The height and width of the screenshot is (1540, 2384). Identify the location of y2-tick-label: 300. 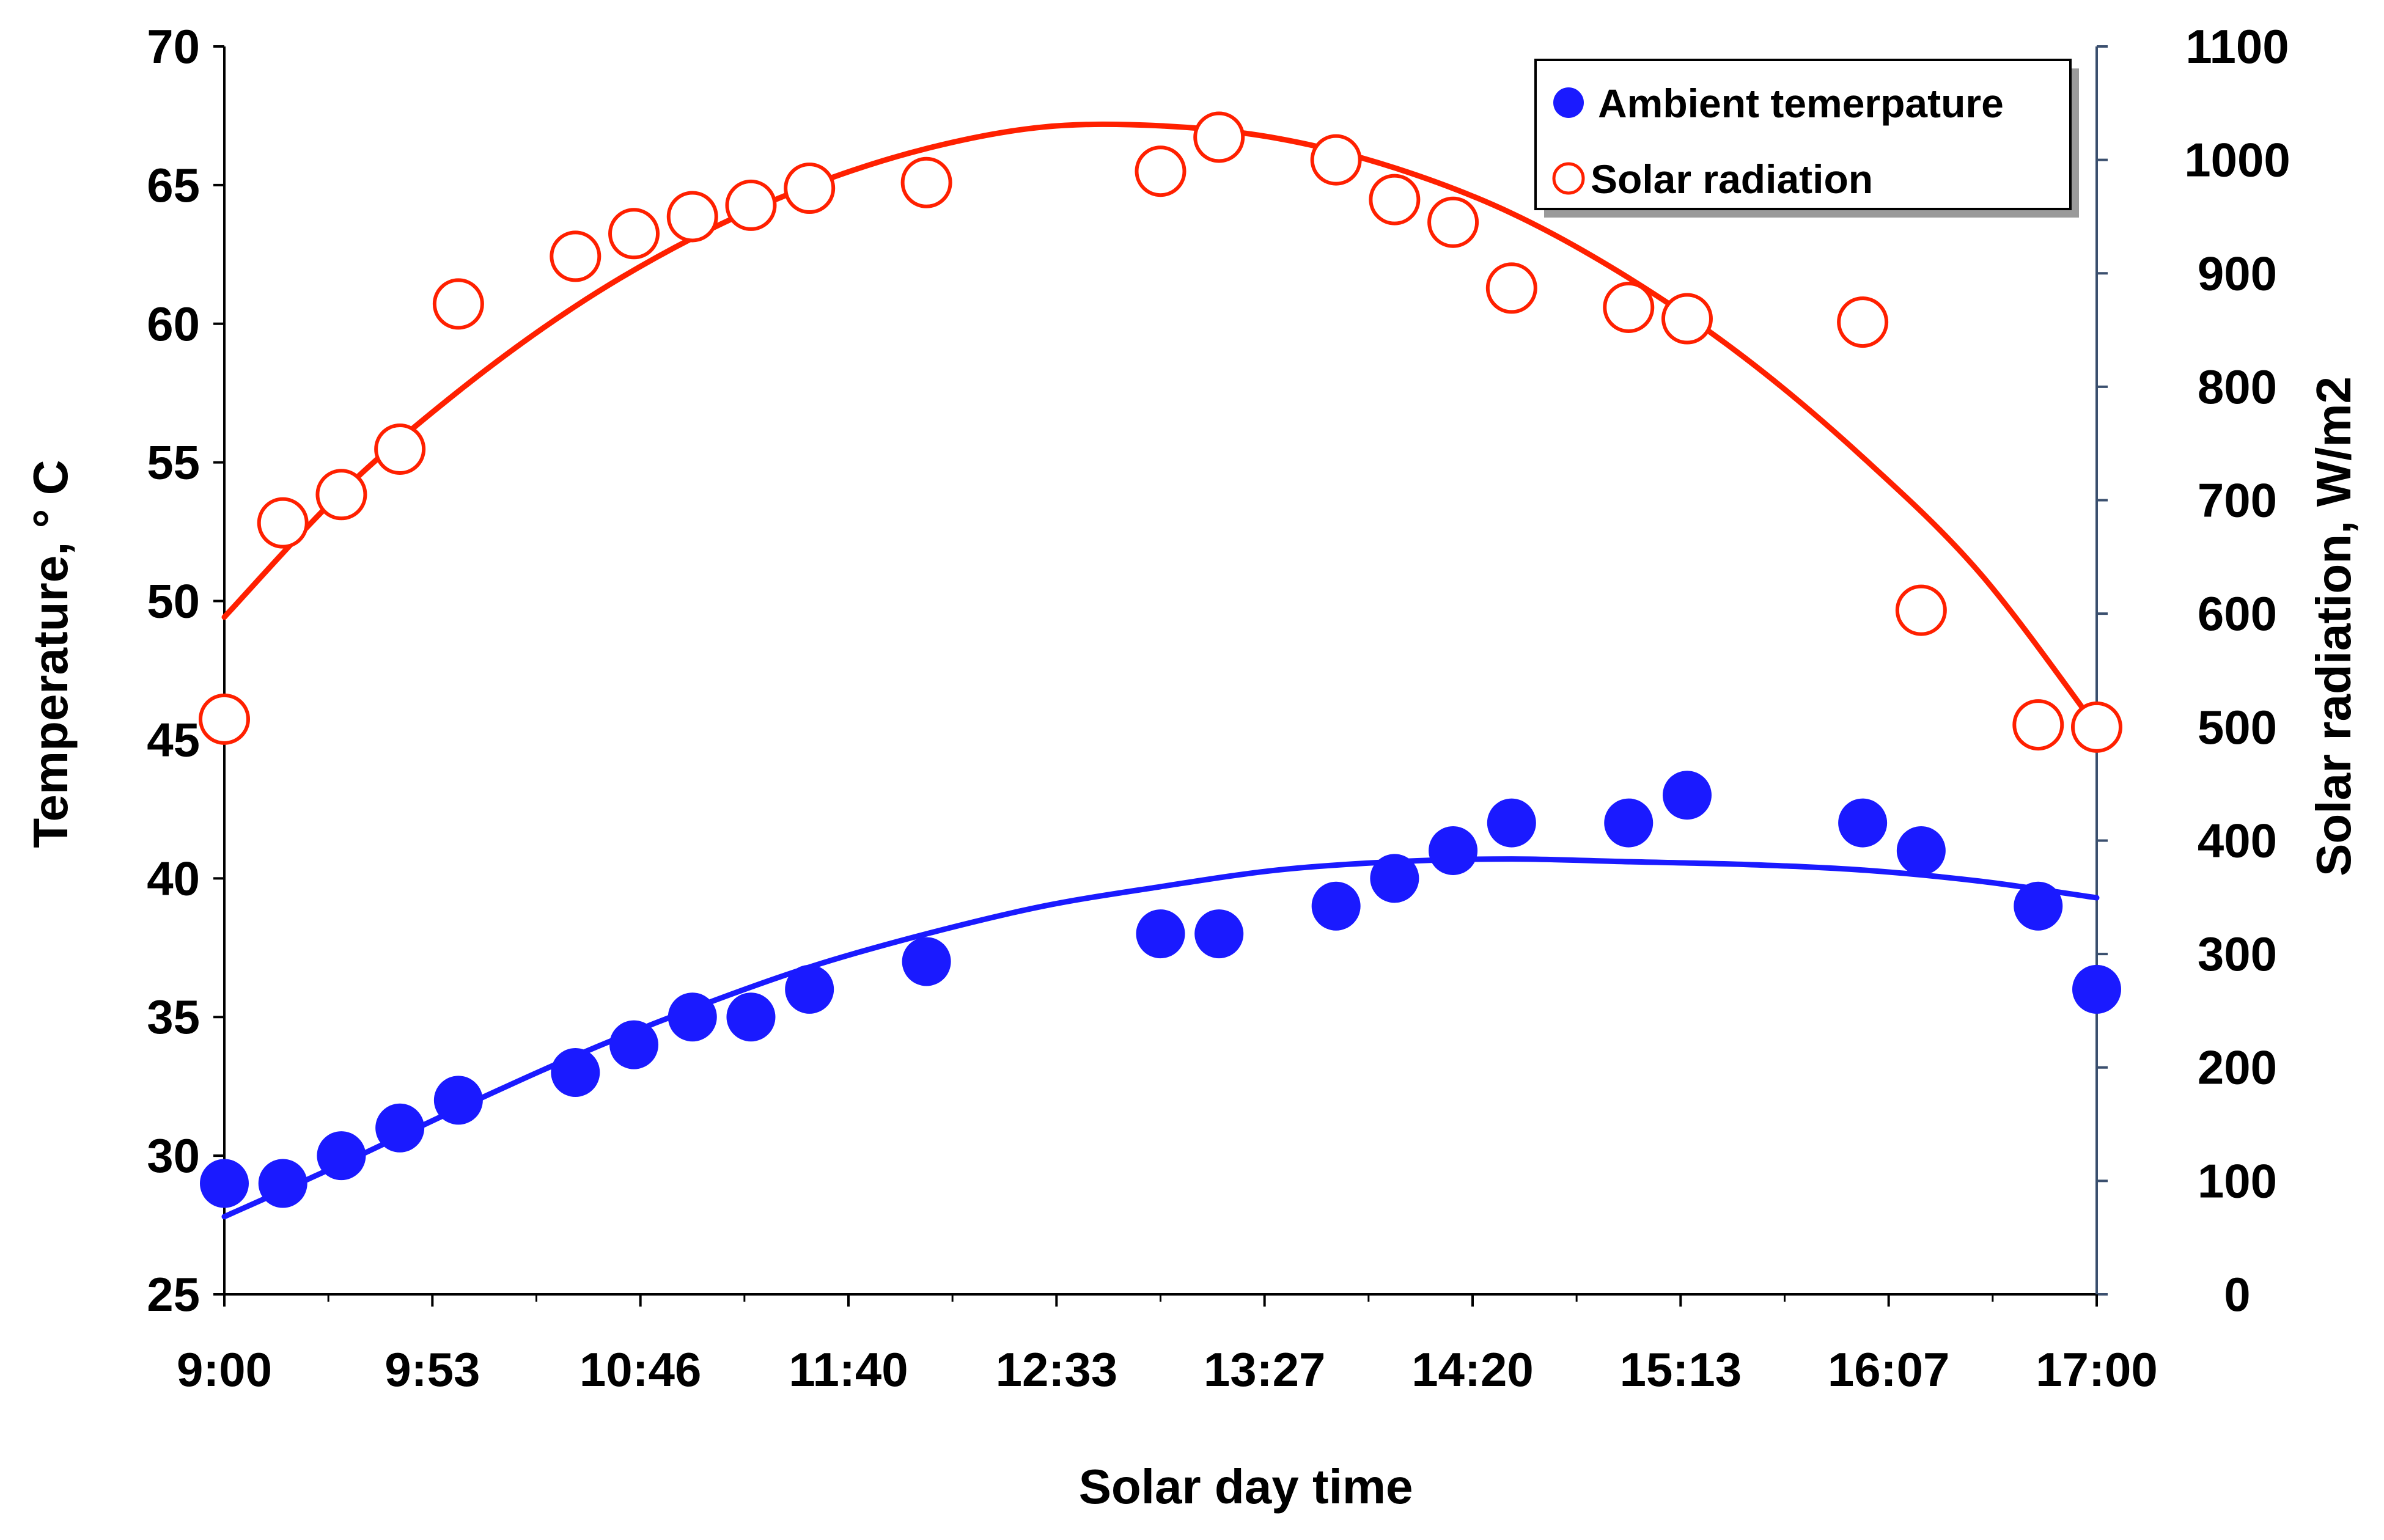
(2237, 954).